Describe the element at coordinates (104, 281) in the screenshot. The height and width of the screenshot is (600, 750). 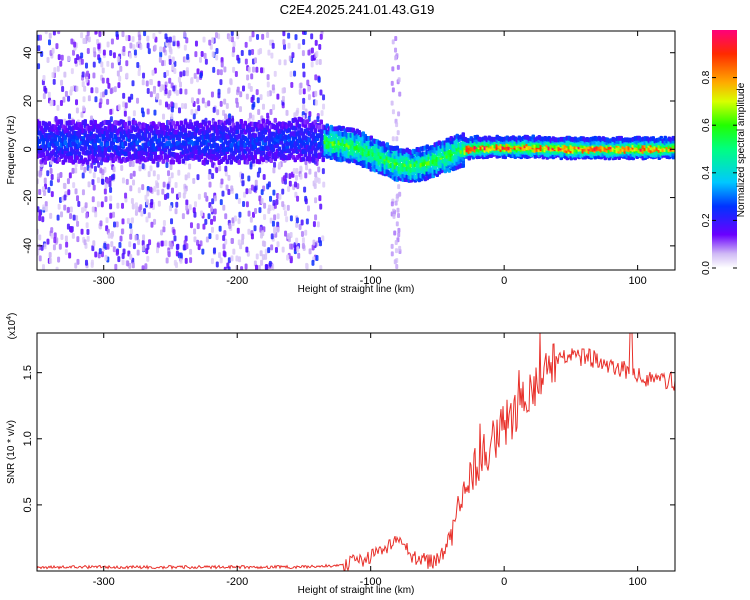
I see `x-tick-label: -300` at that location.